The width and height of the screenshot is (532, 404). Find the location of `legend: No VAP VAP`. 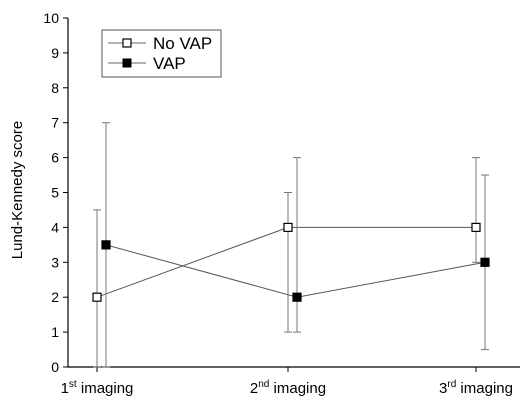

legend: No VAP VAP is located at coordinates (161, 53).